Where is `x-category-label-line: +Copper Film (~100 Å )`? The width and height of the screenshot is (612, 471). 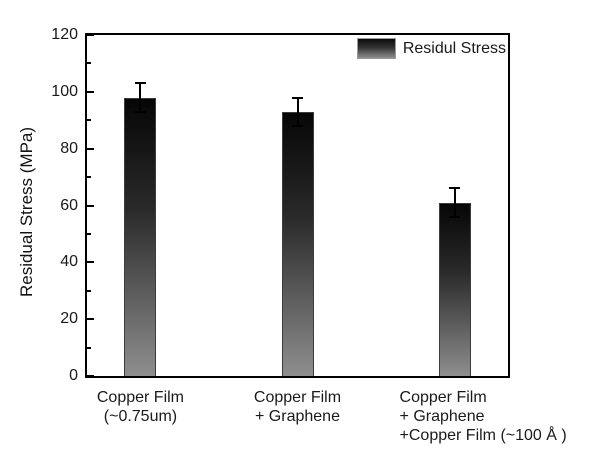
x-category-label-line: +Copper Film (~100 Å ) is located at coordinates (483, 435).